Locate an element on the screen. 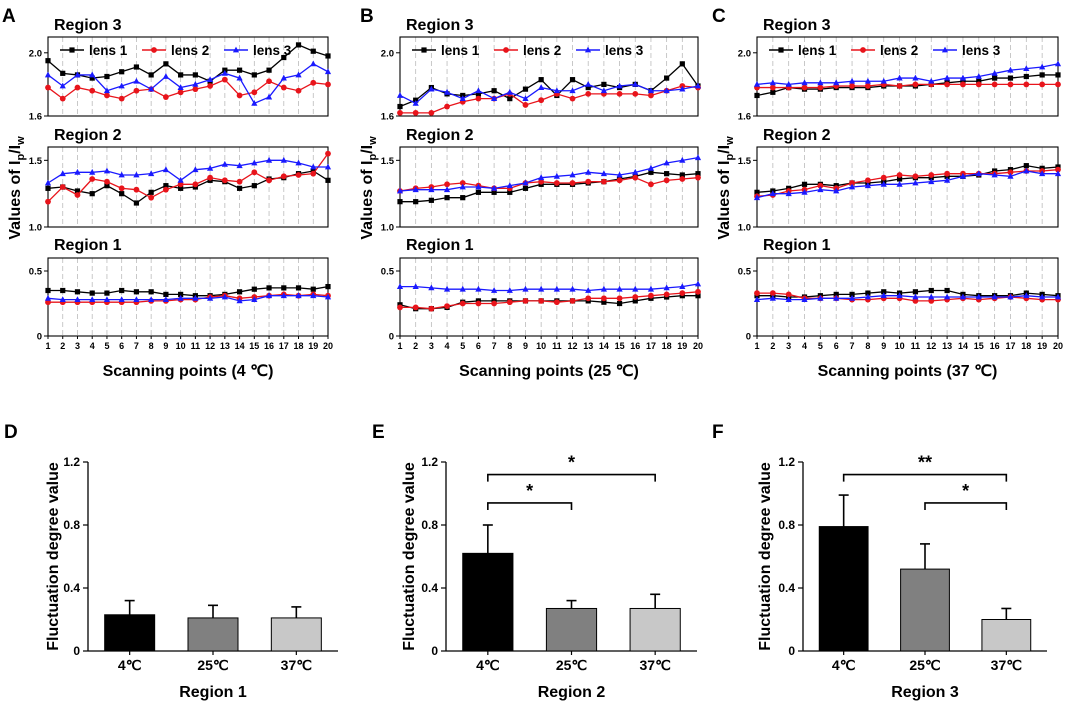 This screenshot has height=706, width=1065. y-axis-title: Fluctuation degree value is located at coordinates (409, 556).